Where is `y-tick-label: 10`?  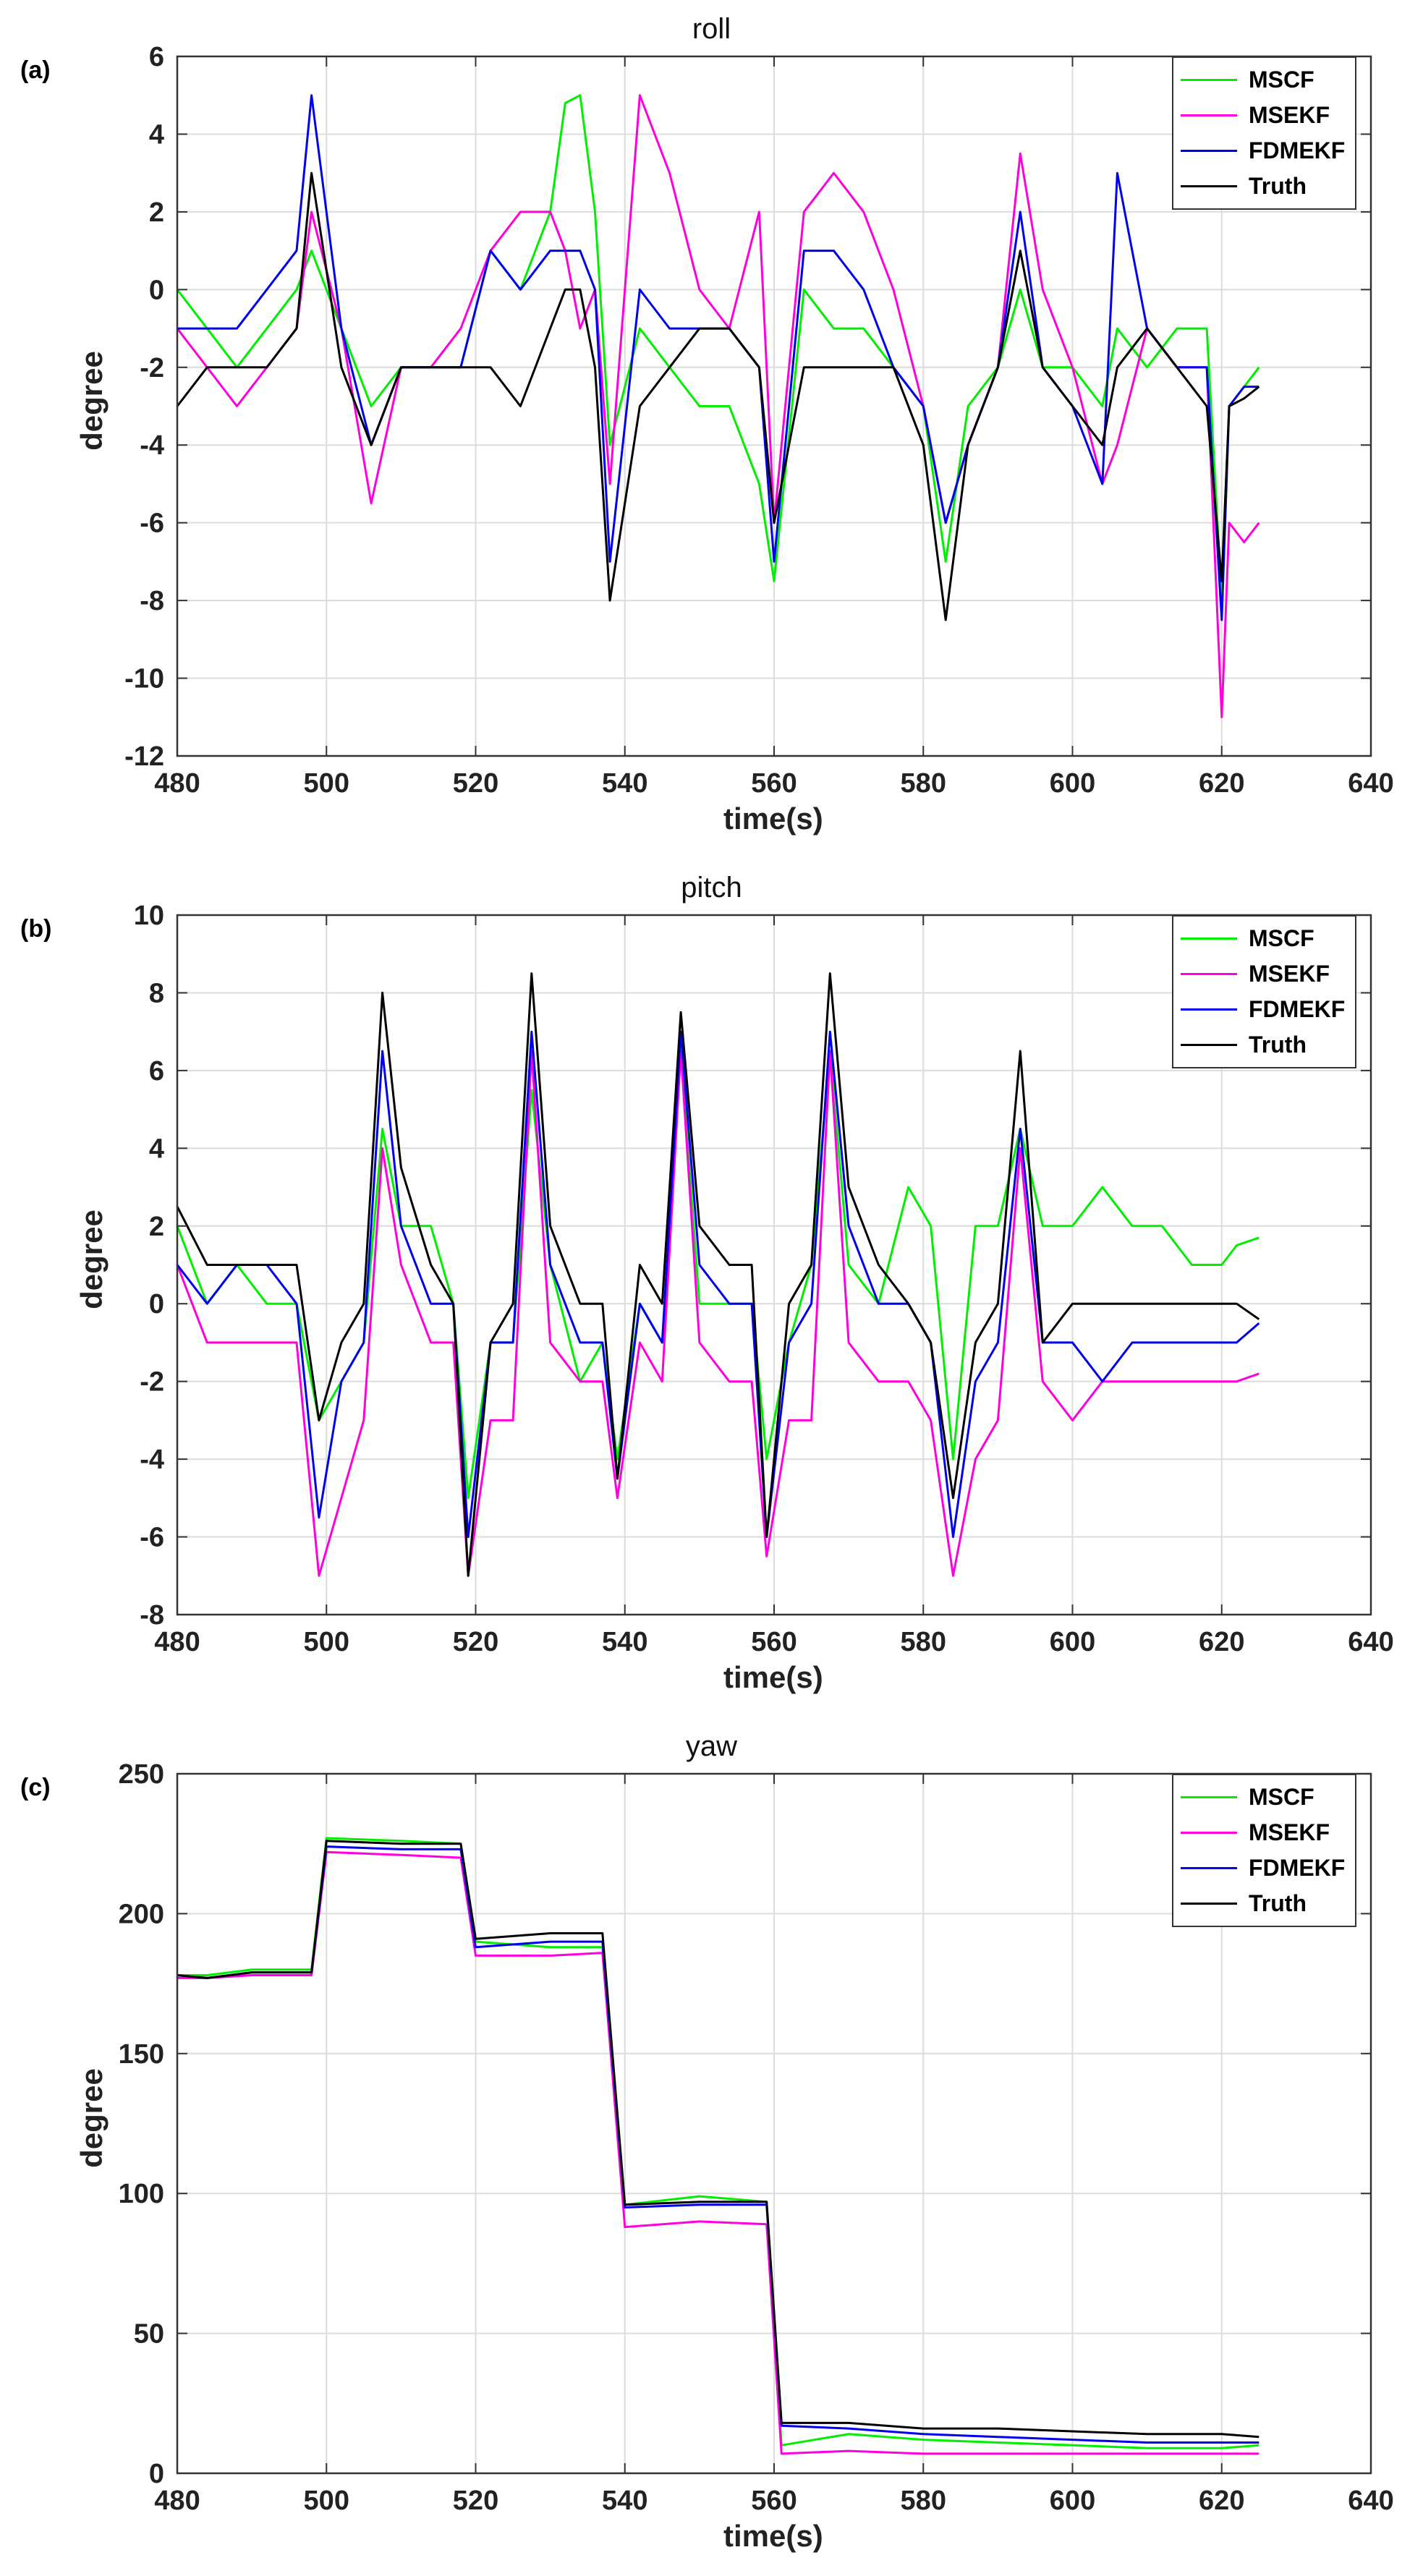 y-tick-label: 10 is located at coordinates (149, 916).